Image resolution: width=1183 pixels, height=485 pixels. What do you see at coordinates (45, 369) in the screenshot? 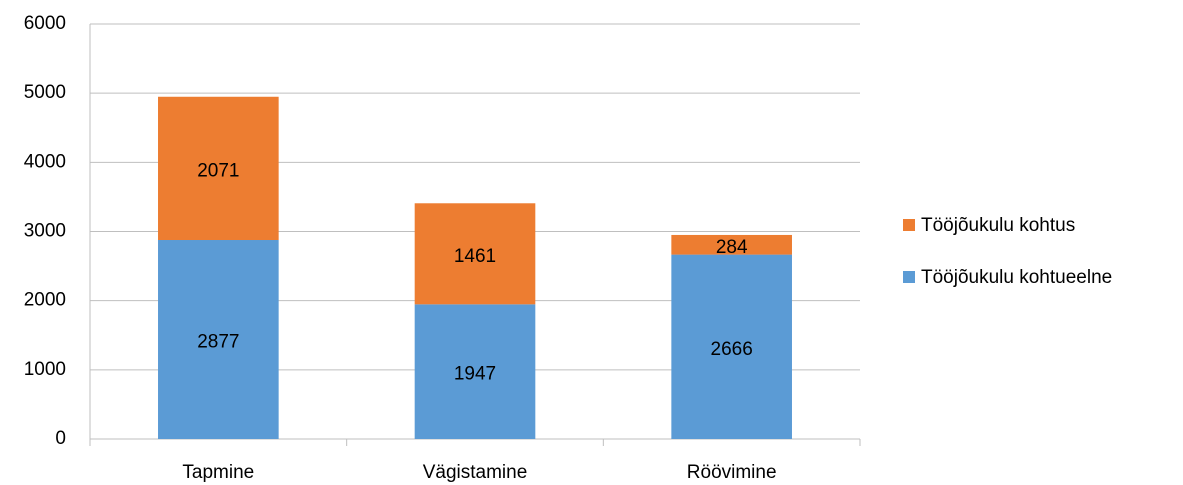
I see `y-tick-label: 1000` at bounding box center [45, 369].